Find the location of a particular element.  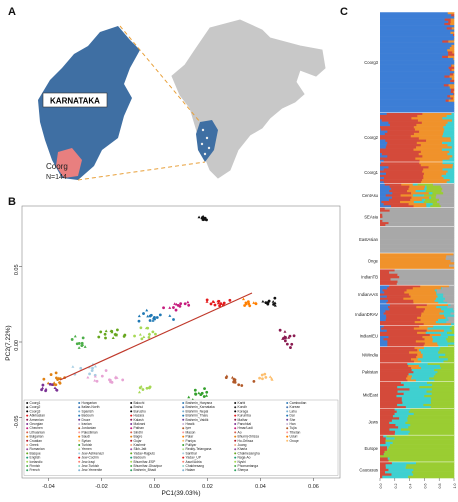

pca-legend-item: Karbi is located at coordinates (242, 403).